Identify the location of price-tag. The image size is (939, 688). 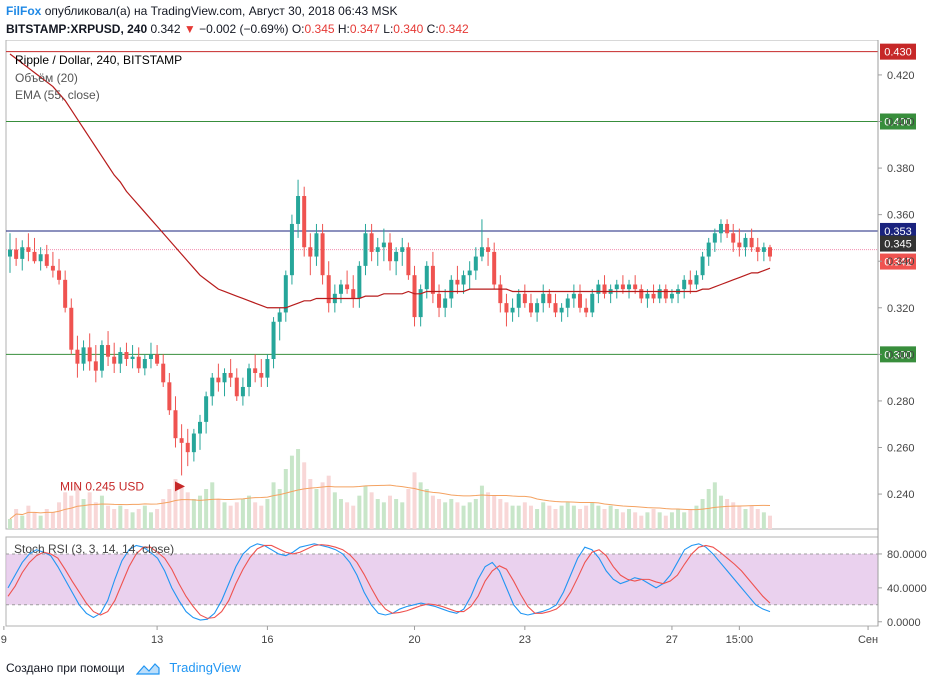
(898, 243).